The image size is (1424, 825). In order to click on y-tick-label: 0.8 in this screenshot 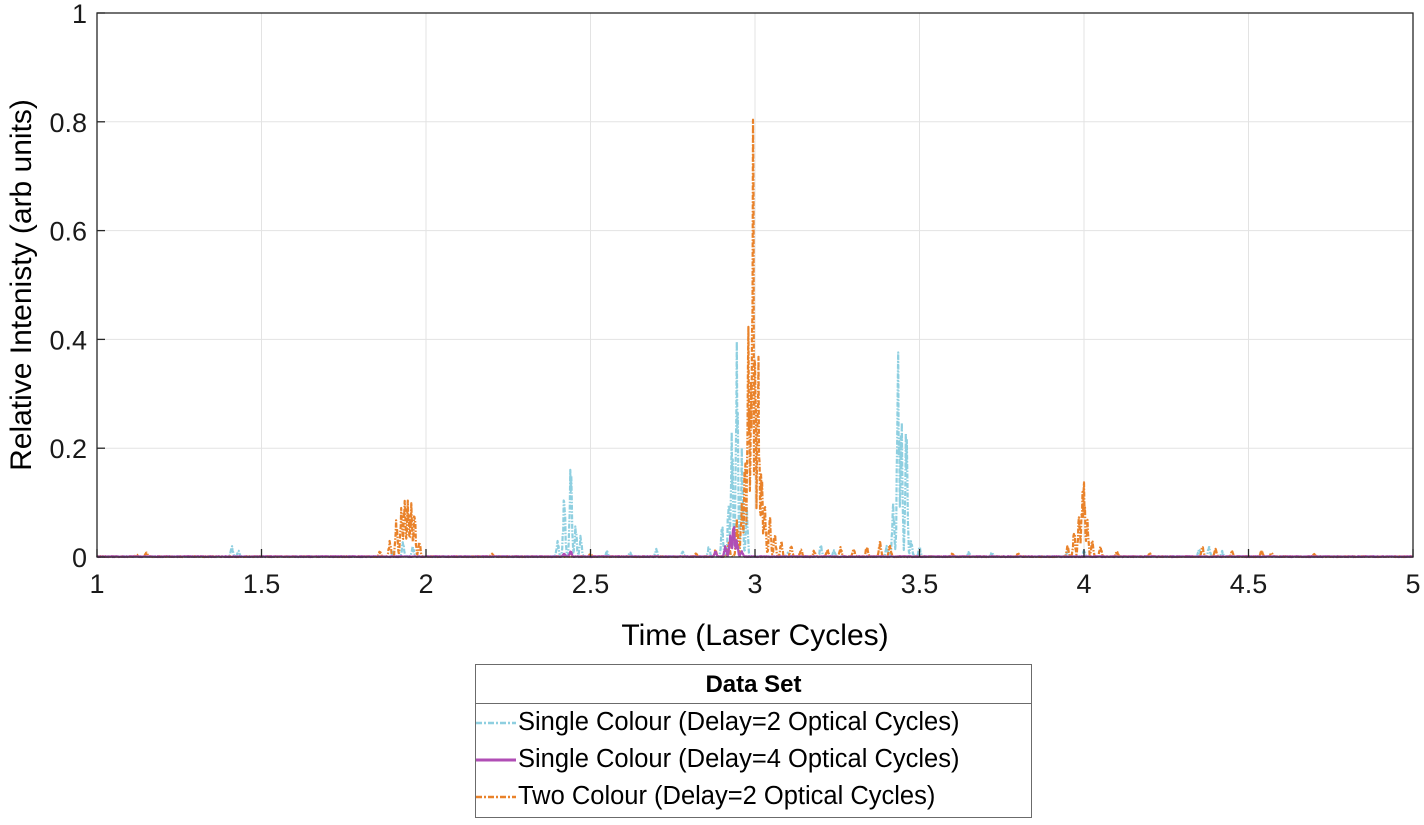, I will do `click(68, 123)`.